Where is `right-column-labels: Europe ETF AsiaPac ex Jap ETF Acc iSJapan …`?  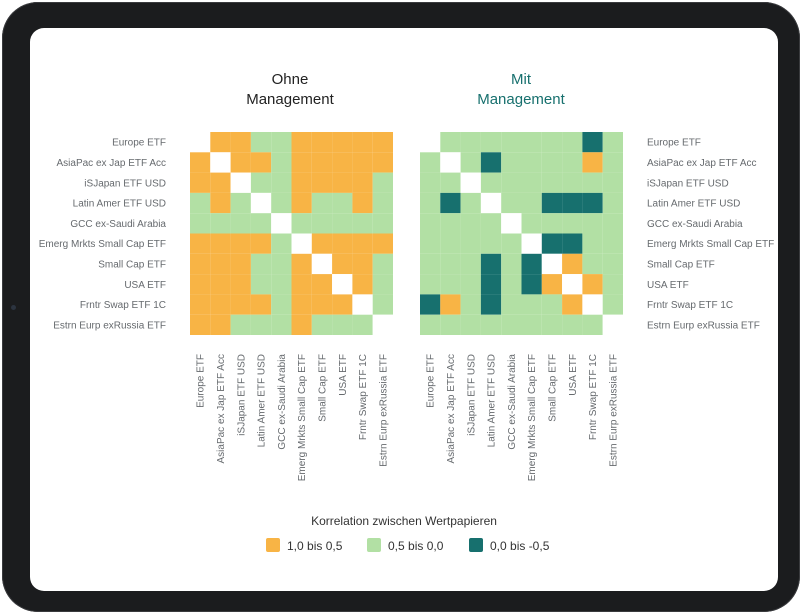 right-column-labels: Europe ETF AsiaPac ex Jap ETF Acc iSJapan … is located at coordinates (523, 418).